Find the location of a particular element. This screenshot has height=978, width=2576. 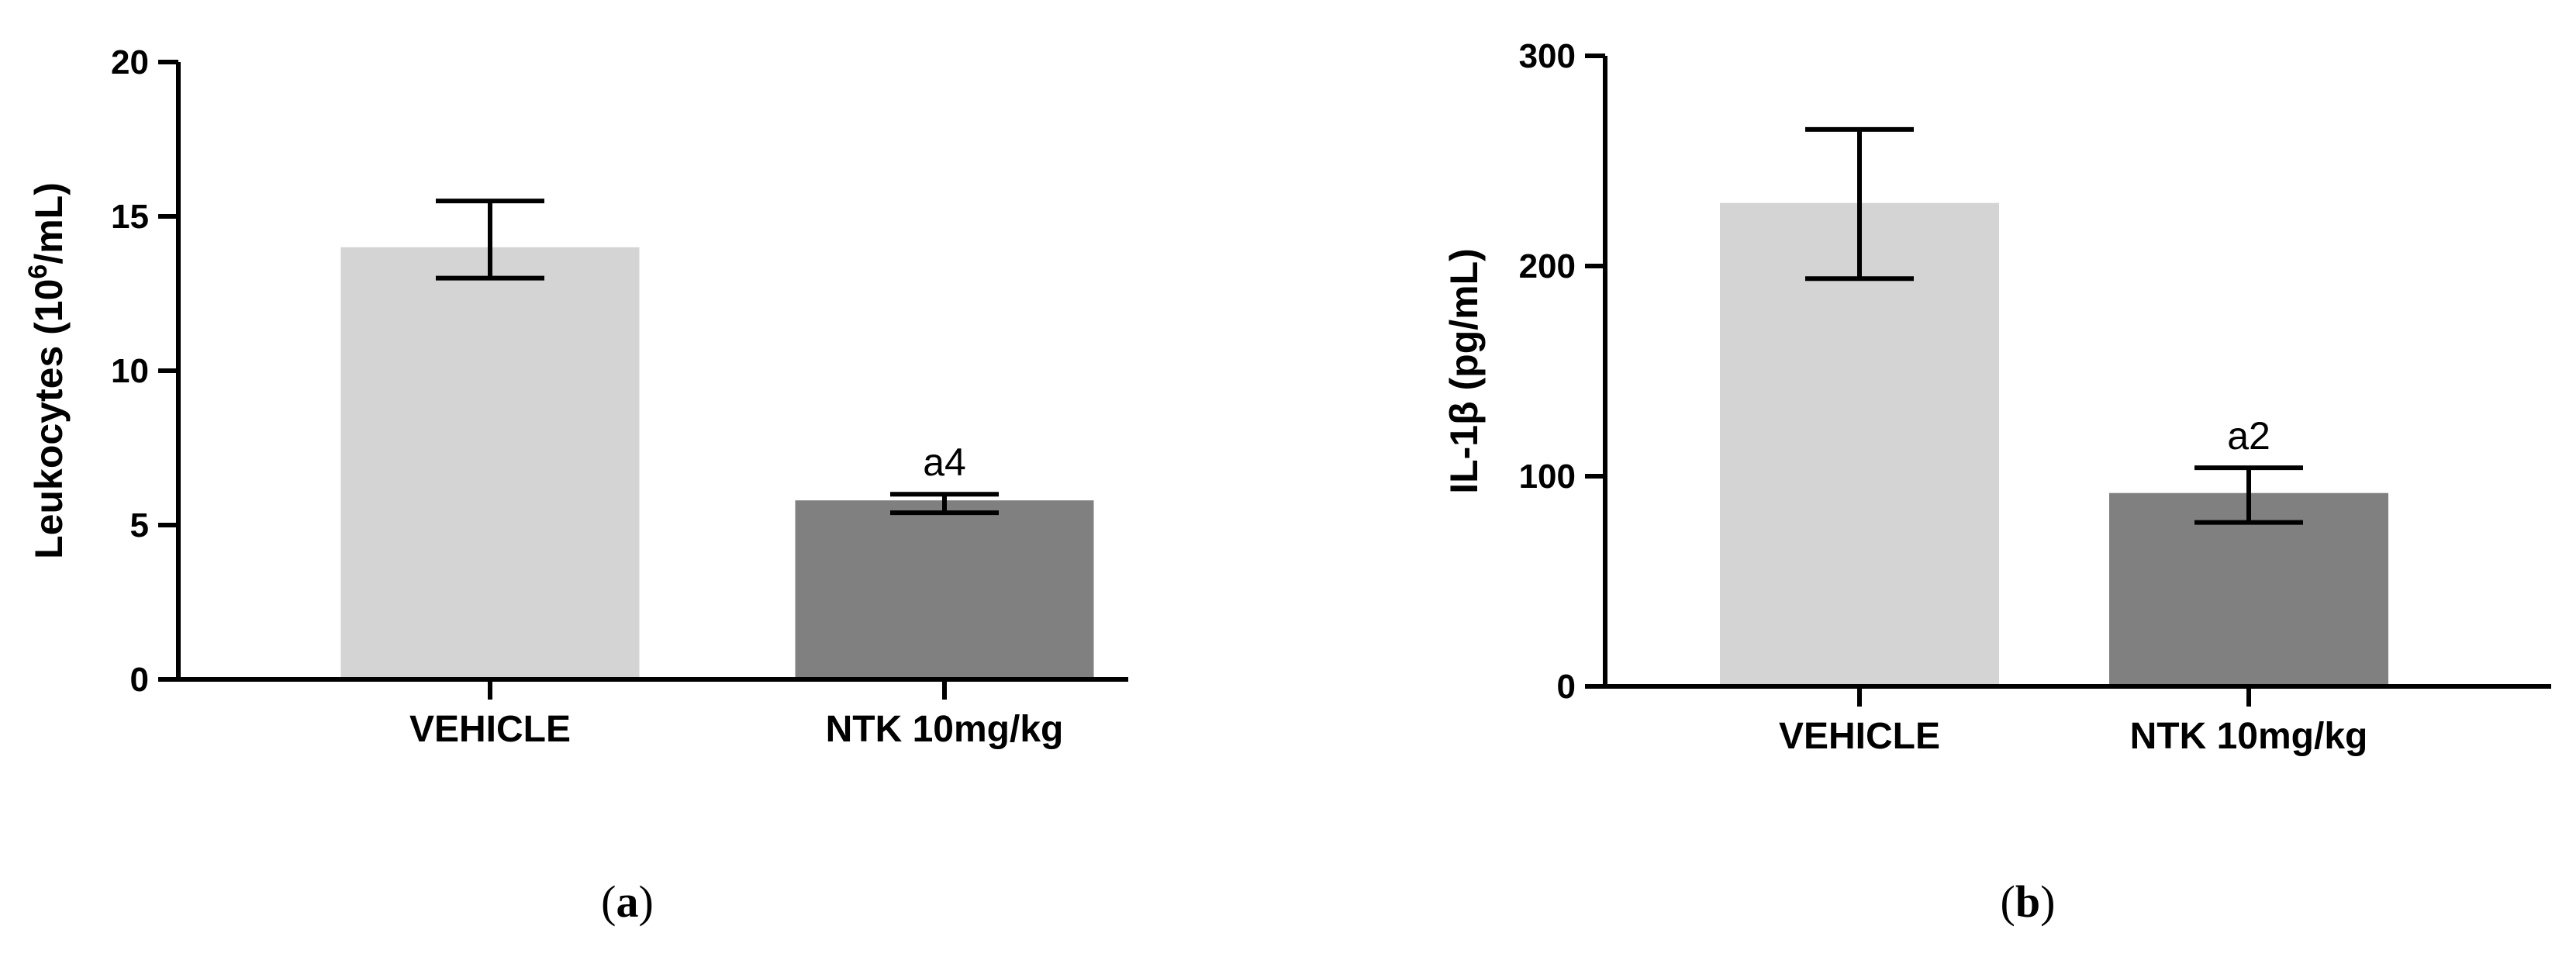

y-tick-label: 15 is located at coordinates (130, 217).